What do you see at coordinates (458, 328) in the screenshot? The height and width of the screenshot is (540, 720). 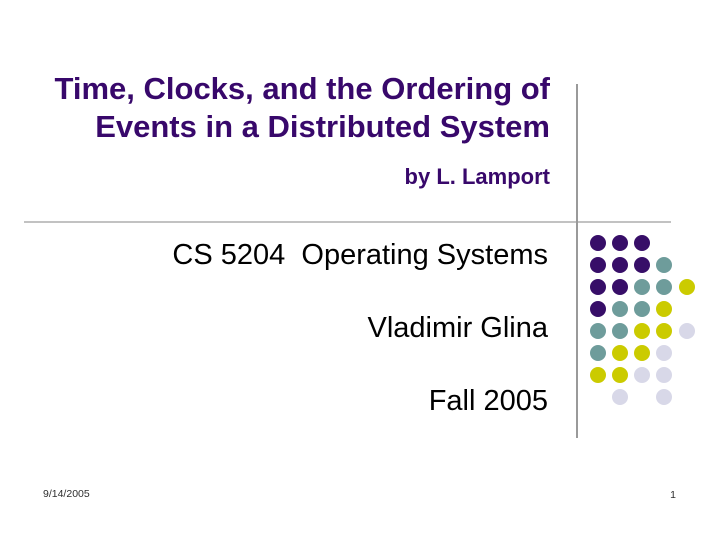 I see `body-line-author: Vladimir Glina` at bounding box center [458, 328].